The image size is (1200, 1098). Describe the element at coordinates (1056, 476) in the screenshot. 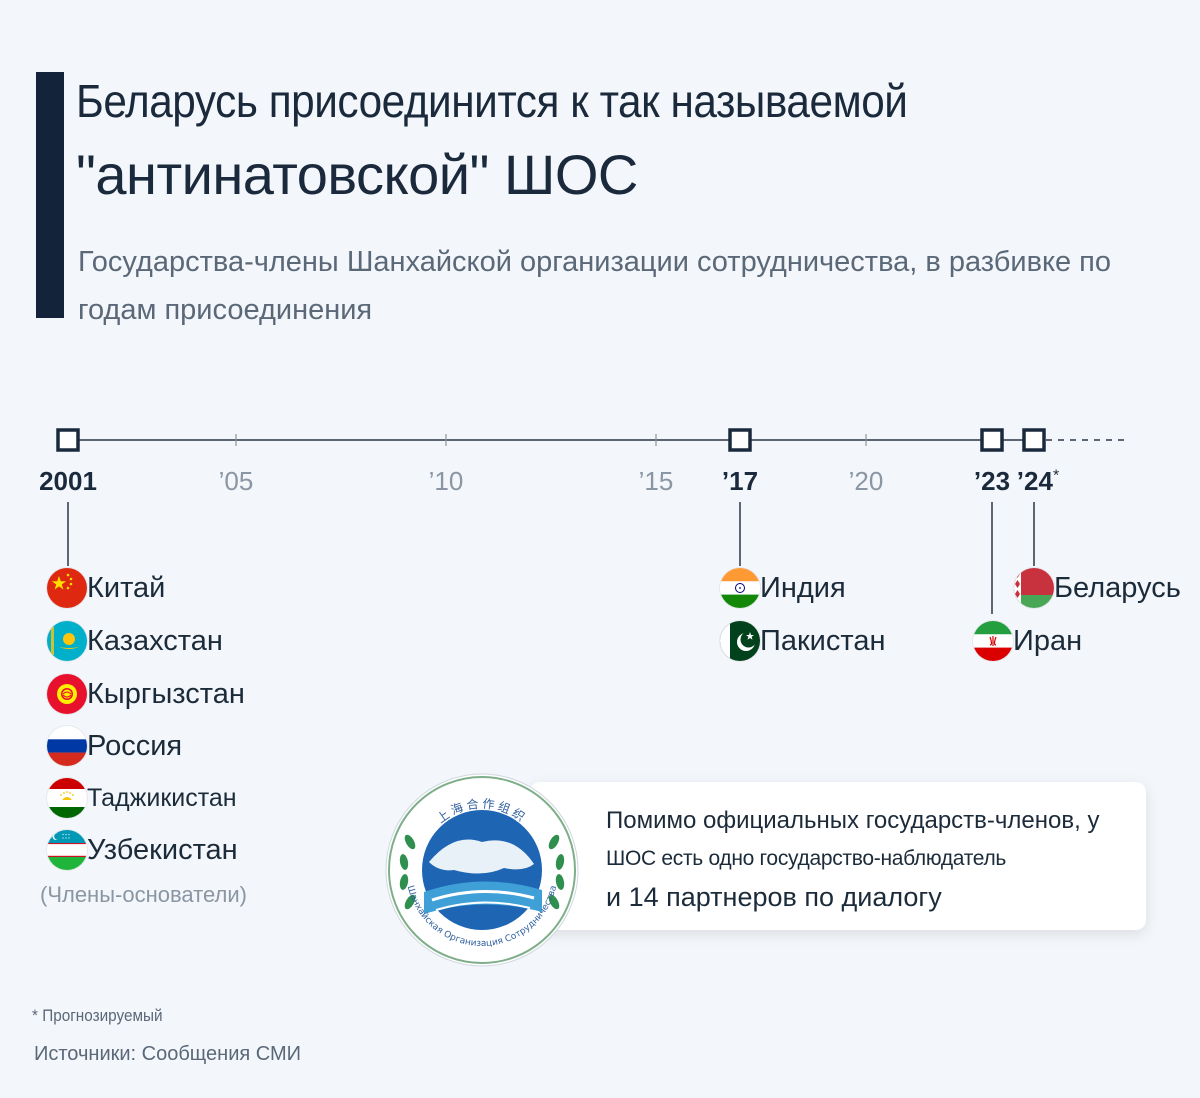

I see `forecast-asterisk: *` at that location.